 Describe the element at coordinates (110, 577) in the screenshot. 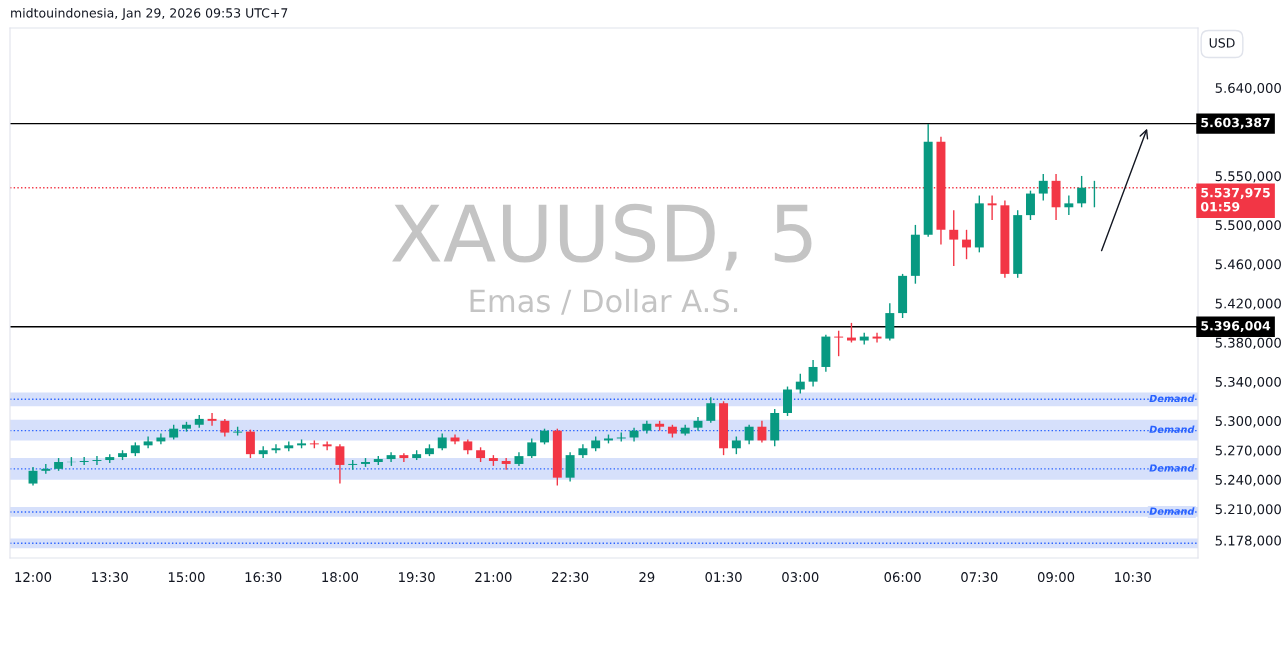

I see `x-tick-label: 13:30` at that location.